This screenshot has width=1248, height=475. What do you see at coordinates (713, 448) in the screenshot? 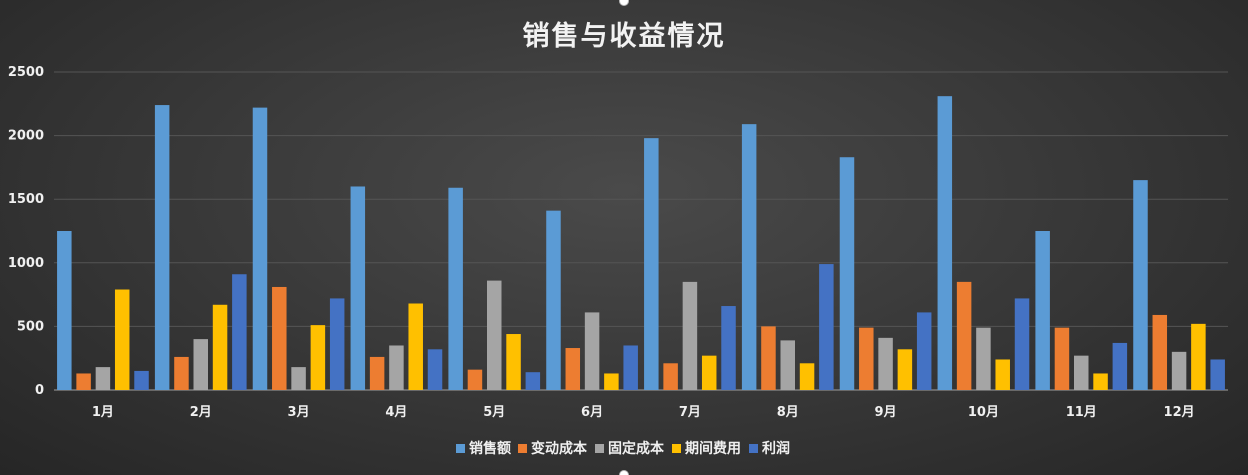
I see `legend-label: 期间费用` at bounding box center [713, 448].